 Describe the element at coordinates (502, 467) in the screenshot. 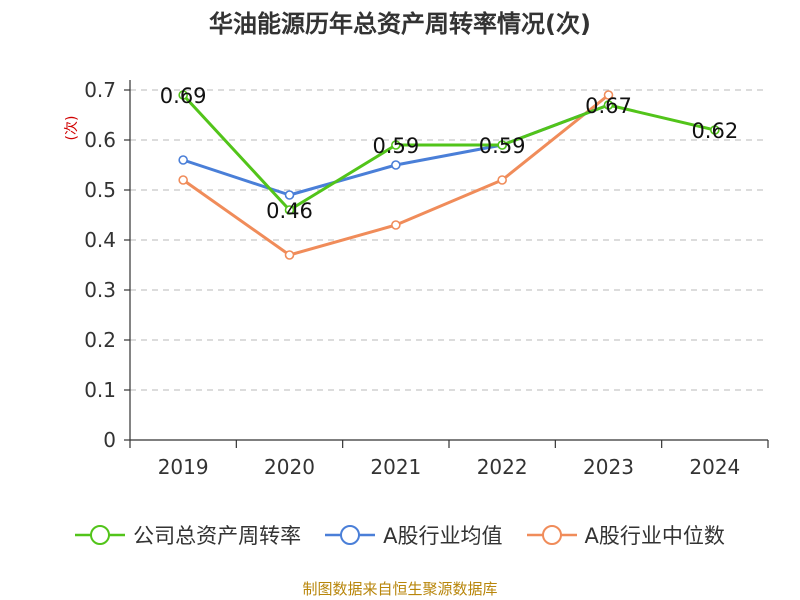

I see `x-tick-label: 2022` at that location.